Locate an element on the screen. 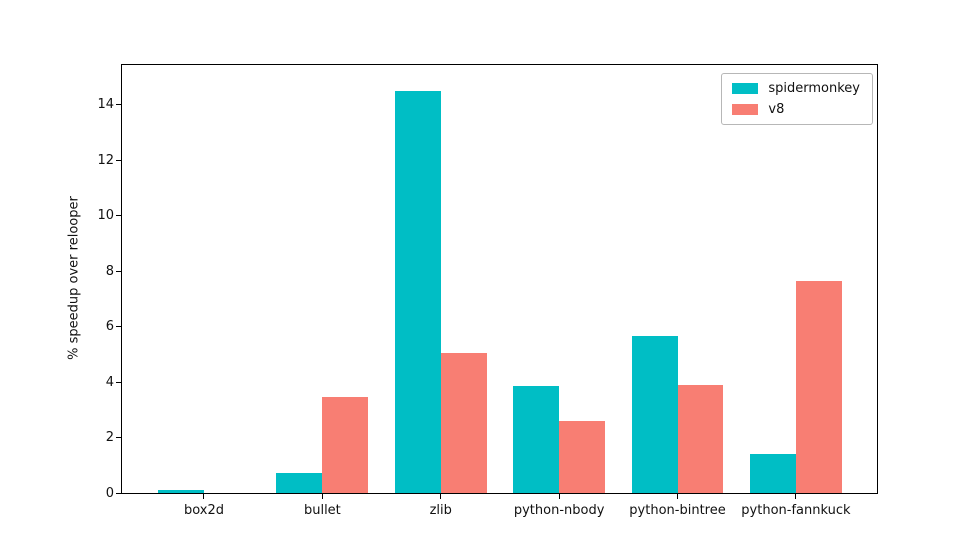 The image size is (973, 554). y-tick-label-8: 8 is located at coordinates (109, 271).